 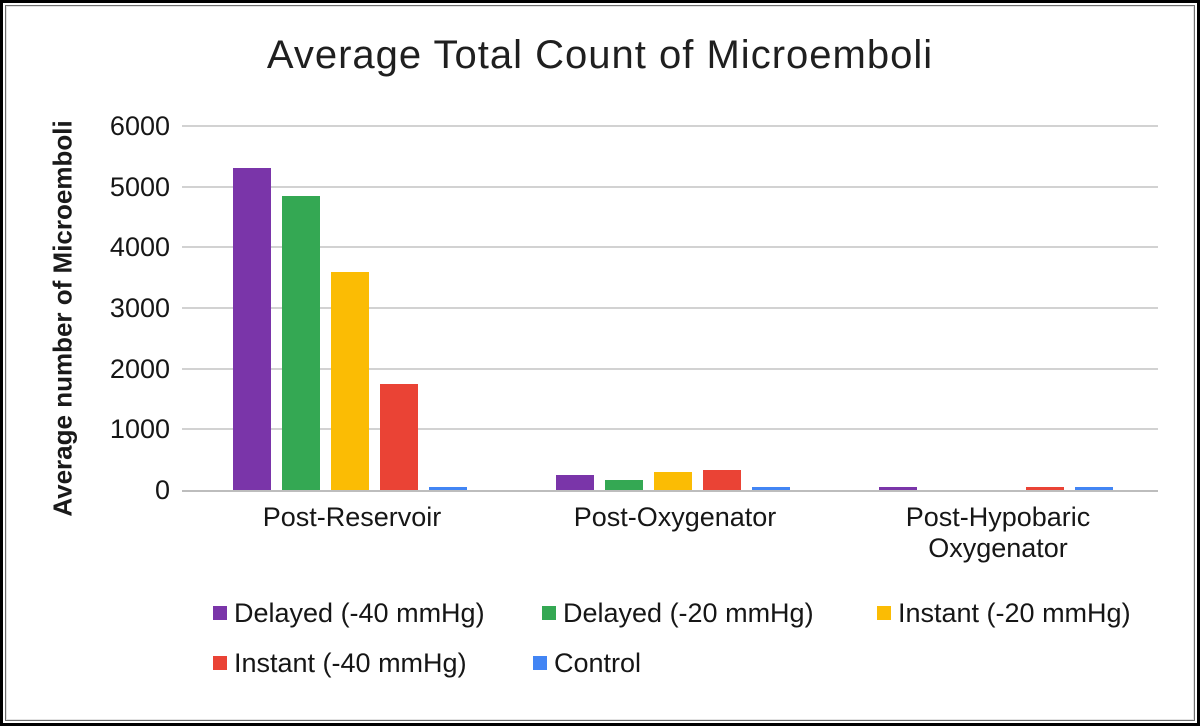 I want to click on y-tick-label: 5000, so click(x=139, y=187).